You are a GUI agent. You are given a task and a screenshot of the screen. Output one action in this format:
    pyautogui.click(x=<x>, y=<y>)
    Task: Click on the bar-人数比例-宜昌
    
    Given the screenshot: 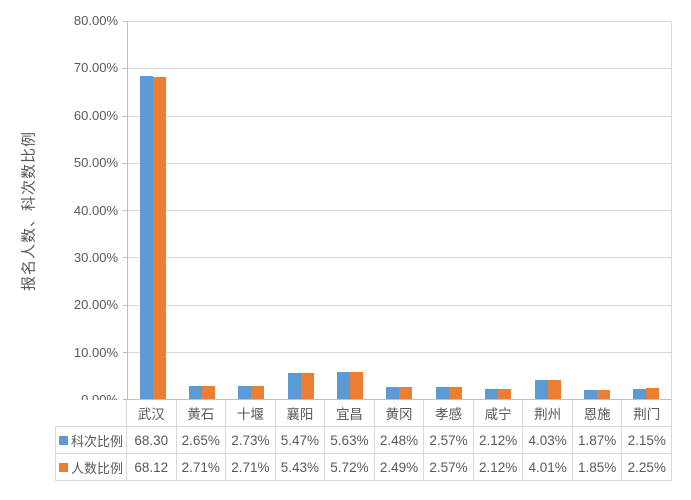 What is the action you would take?
    pyautogui.click(x=357, y=385)
    